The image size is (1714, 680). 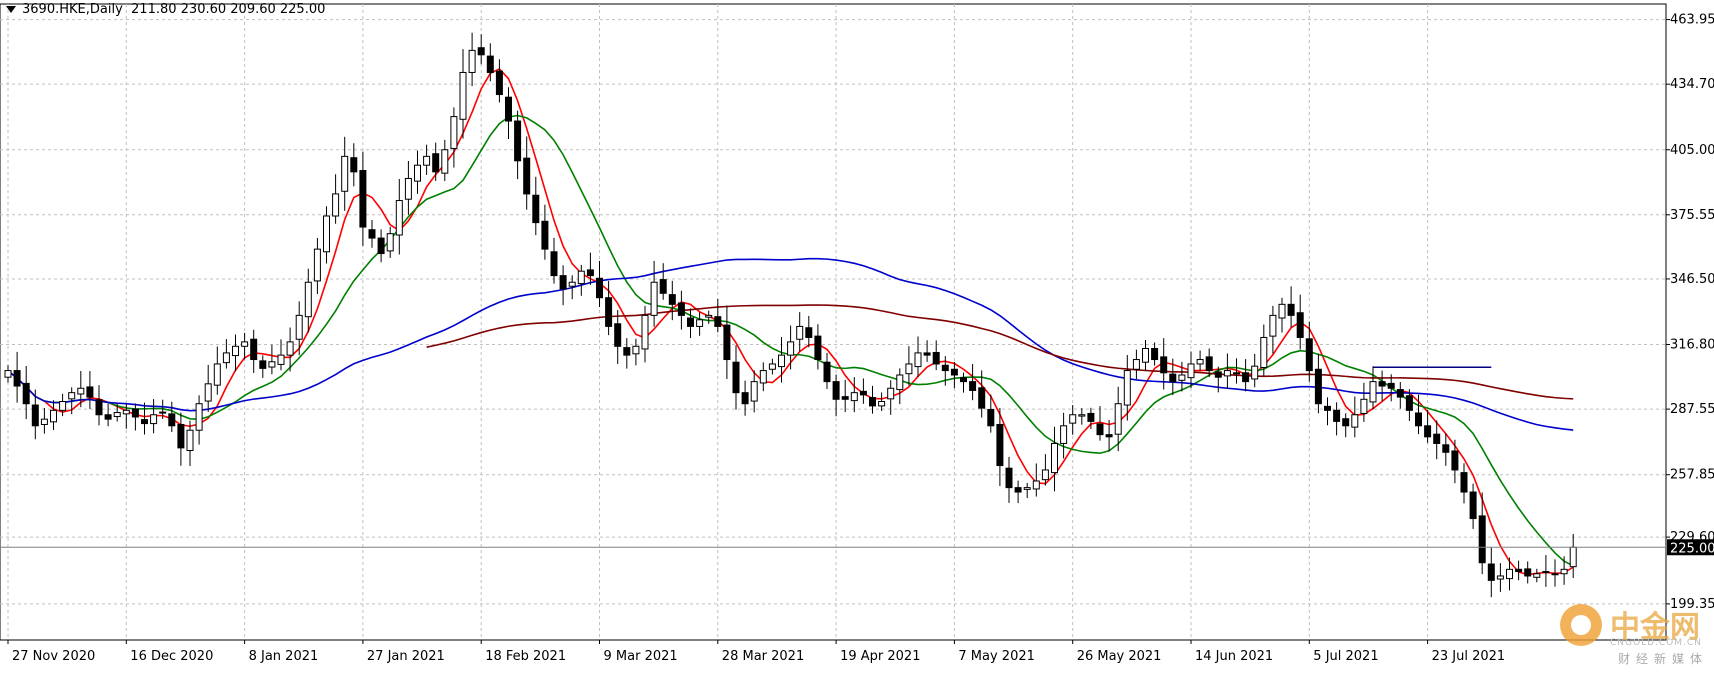 I want to click on dropdown-arrow-icon, so click(x=11, y=9).